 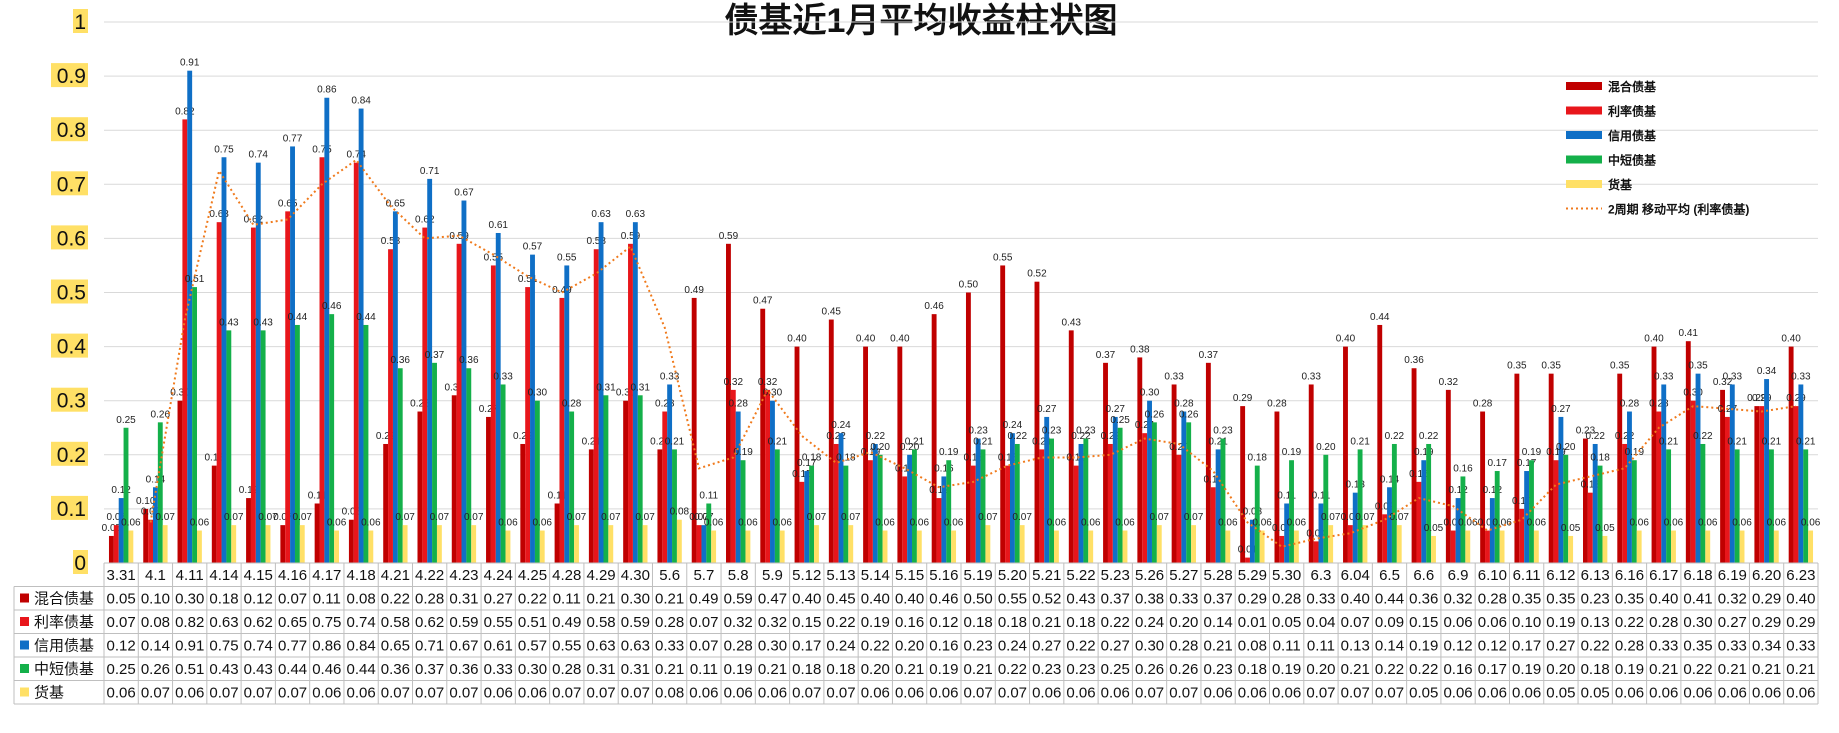 I want to click on data-label: 0.11, so click(x=708, y=495).